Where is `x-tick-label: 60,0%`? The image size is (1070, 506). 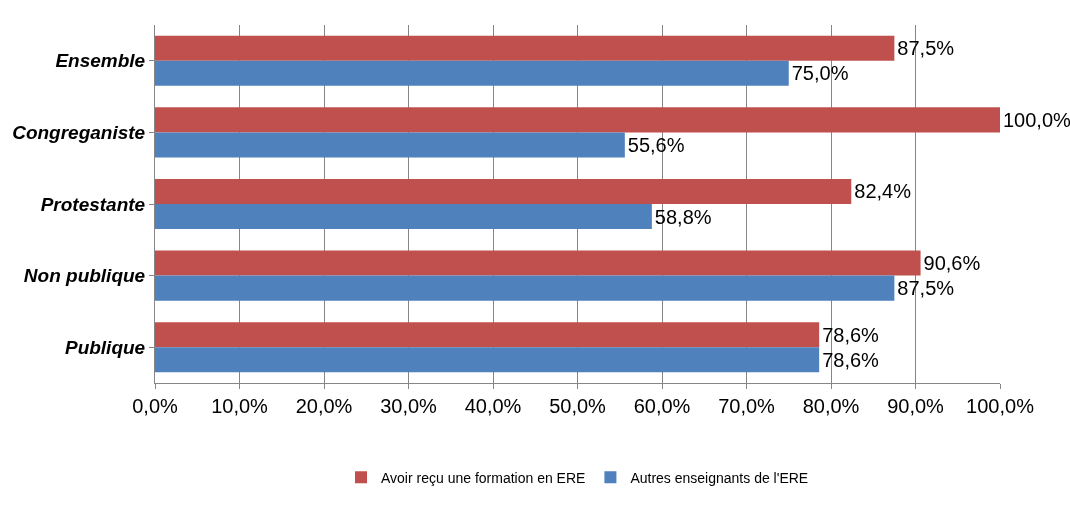 x-tick-label: 60,0% is located at coordinates (662, 406).